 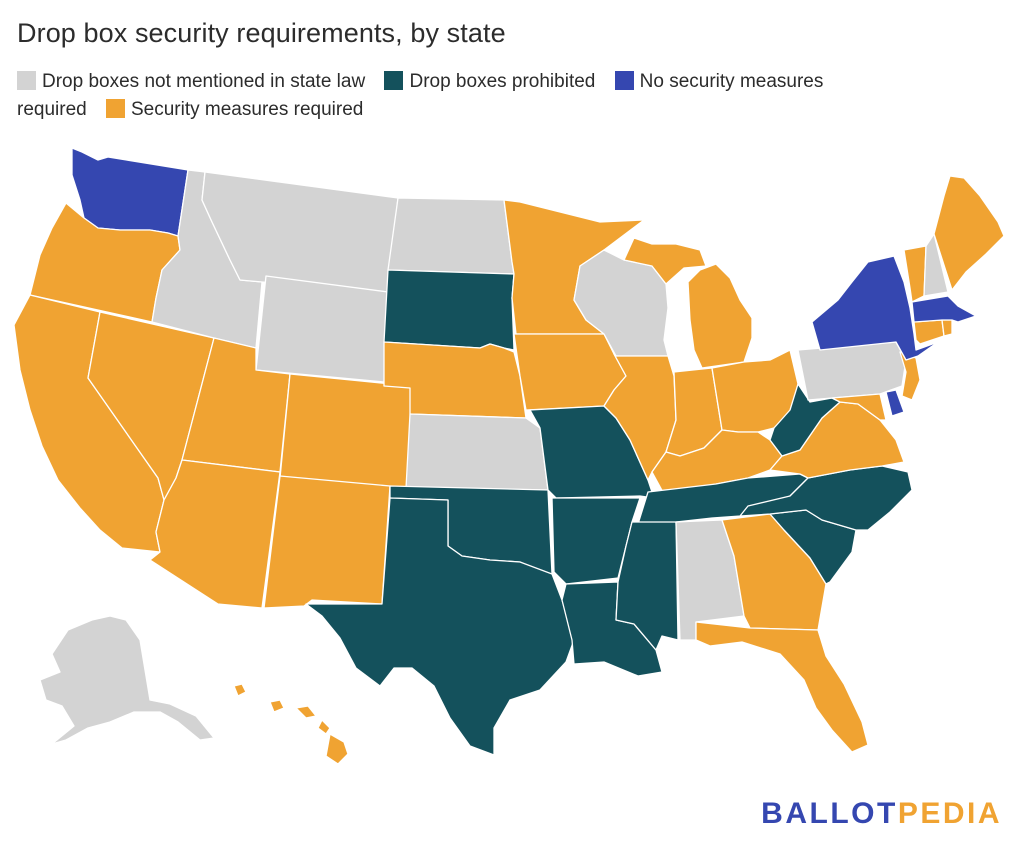 What do you see at coordinates (215, 534) in the screenshot?
I see `state-AZ` at bounding box center [215, 534].